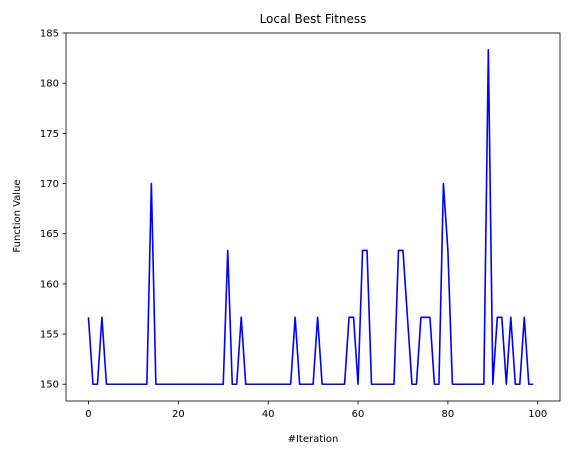 This screenshot has height=455, width=571. Describe the element at coordinates (313, 19) in the screenshot. I see `chart-title: Local Best Fitness` at that location.